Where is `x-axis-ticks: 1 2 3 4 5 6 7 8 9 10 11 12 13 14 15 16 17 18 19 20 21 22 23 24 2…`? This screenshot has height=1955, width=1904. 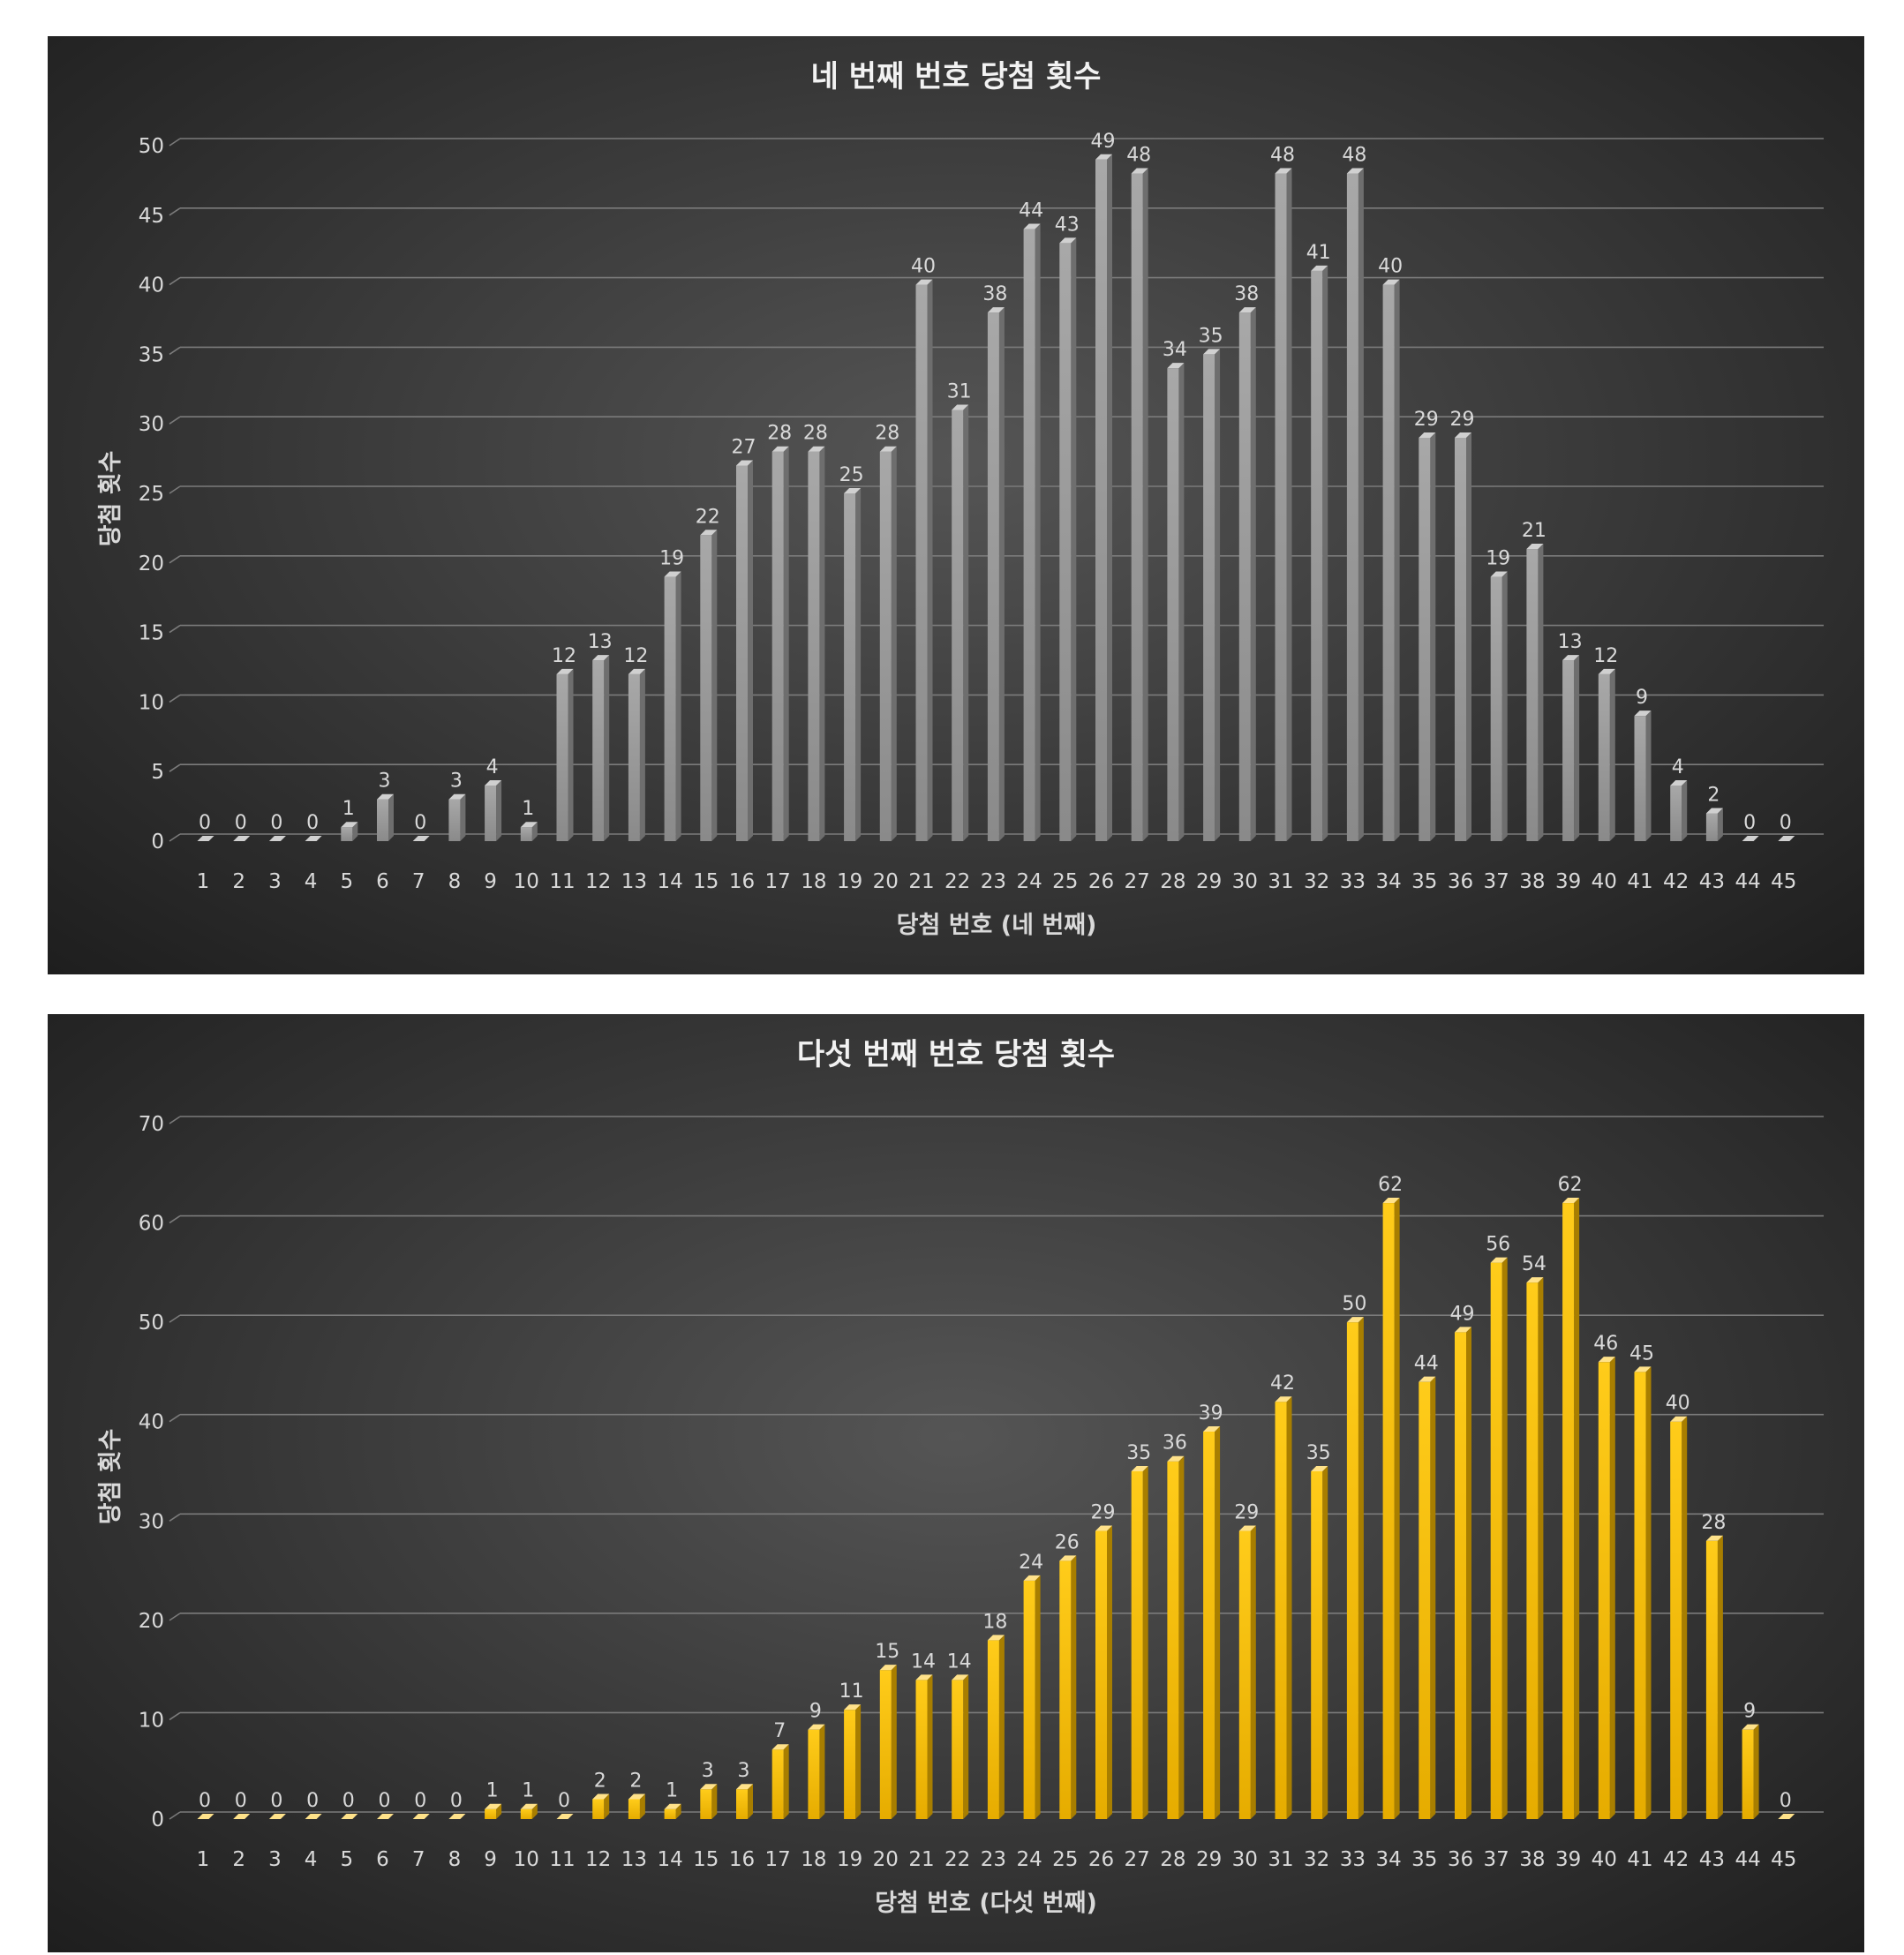
x-axis-ticks: 1 2 3 4 5 6 7 8 9 10 11 12 13 14 15 16 17 18 19 20 21 22 23 24 2… is located at coordinates (997, 1860).